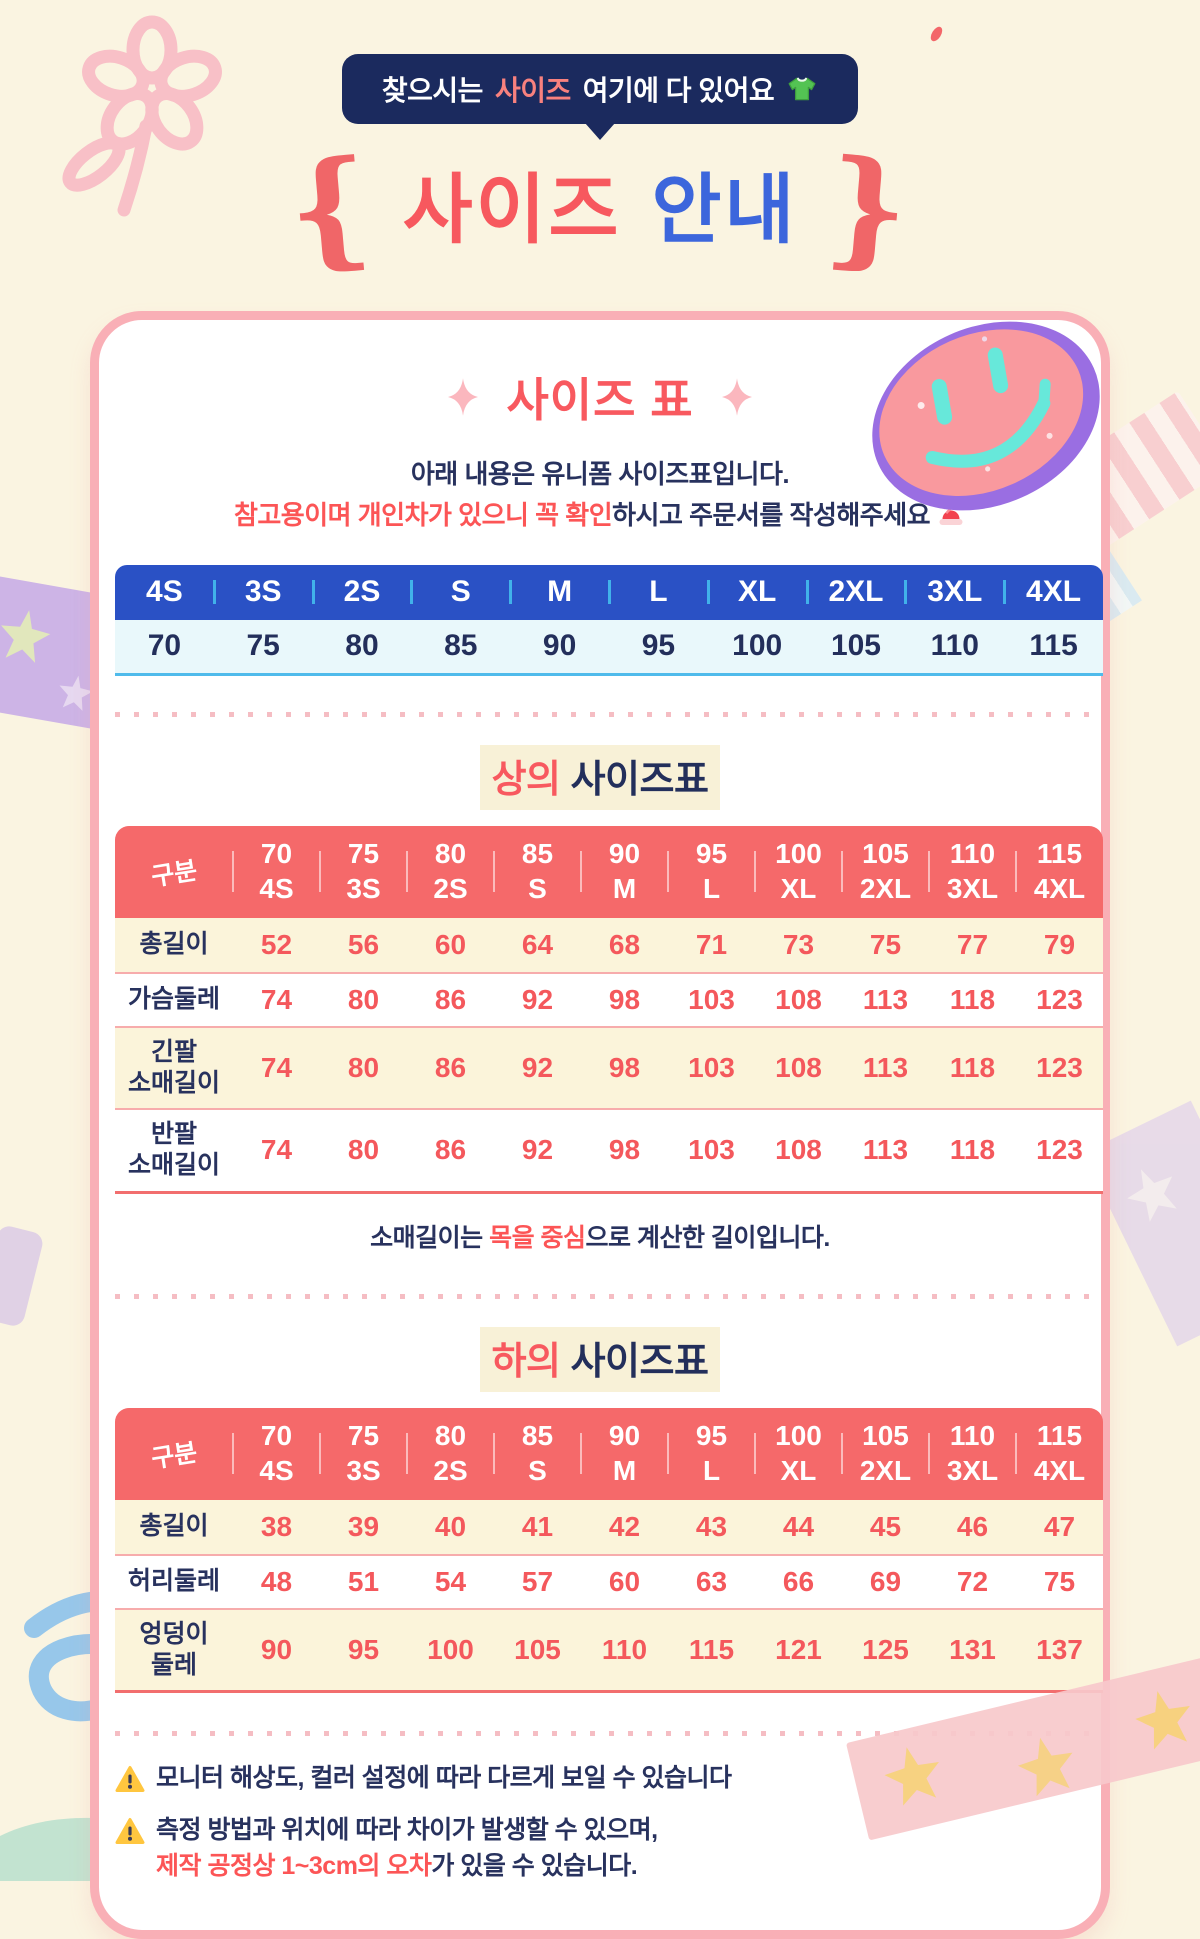  I want to click on column-size-number: 95, so click(711, 1436).